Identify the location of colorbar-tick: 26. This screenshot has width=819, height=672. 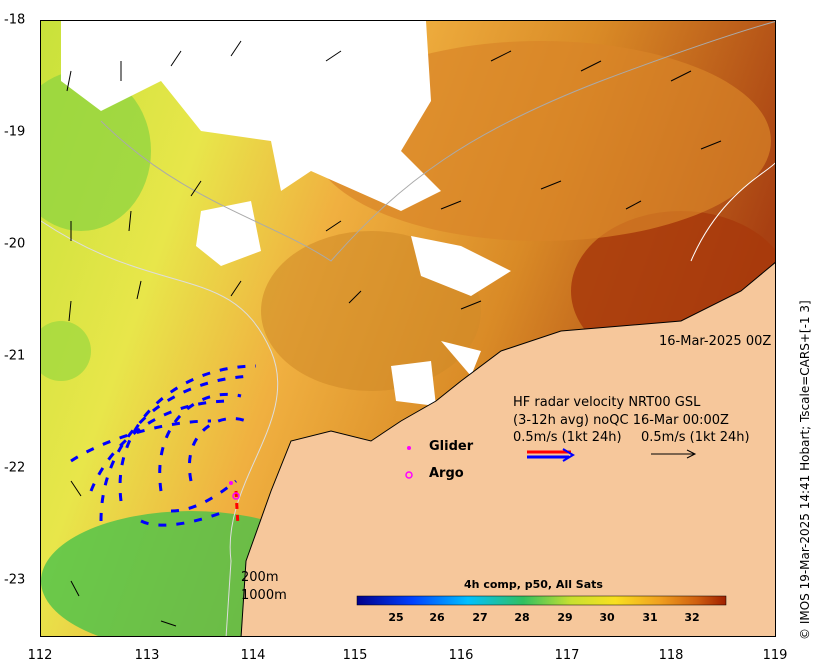
(437, 617).